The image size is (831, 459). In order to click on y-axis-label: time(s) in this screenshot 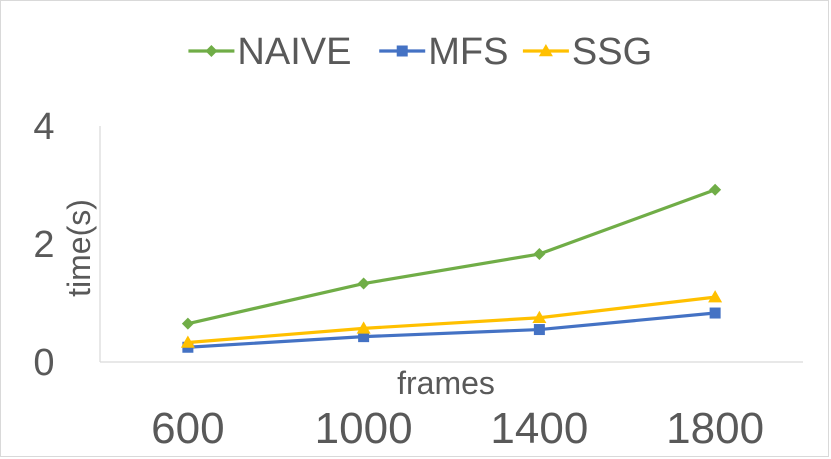, I will do `click(79, 248)`.